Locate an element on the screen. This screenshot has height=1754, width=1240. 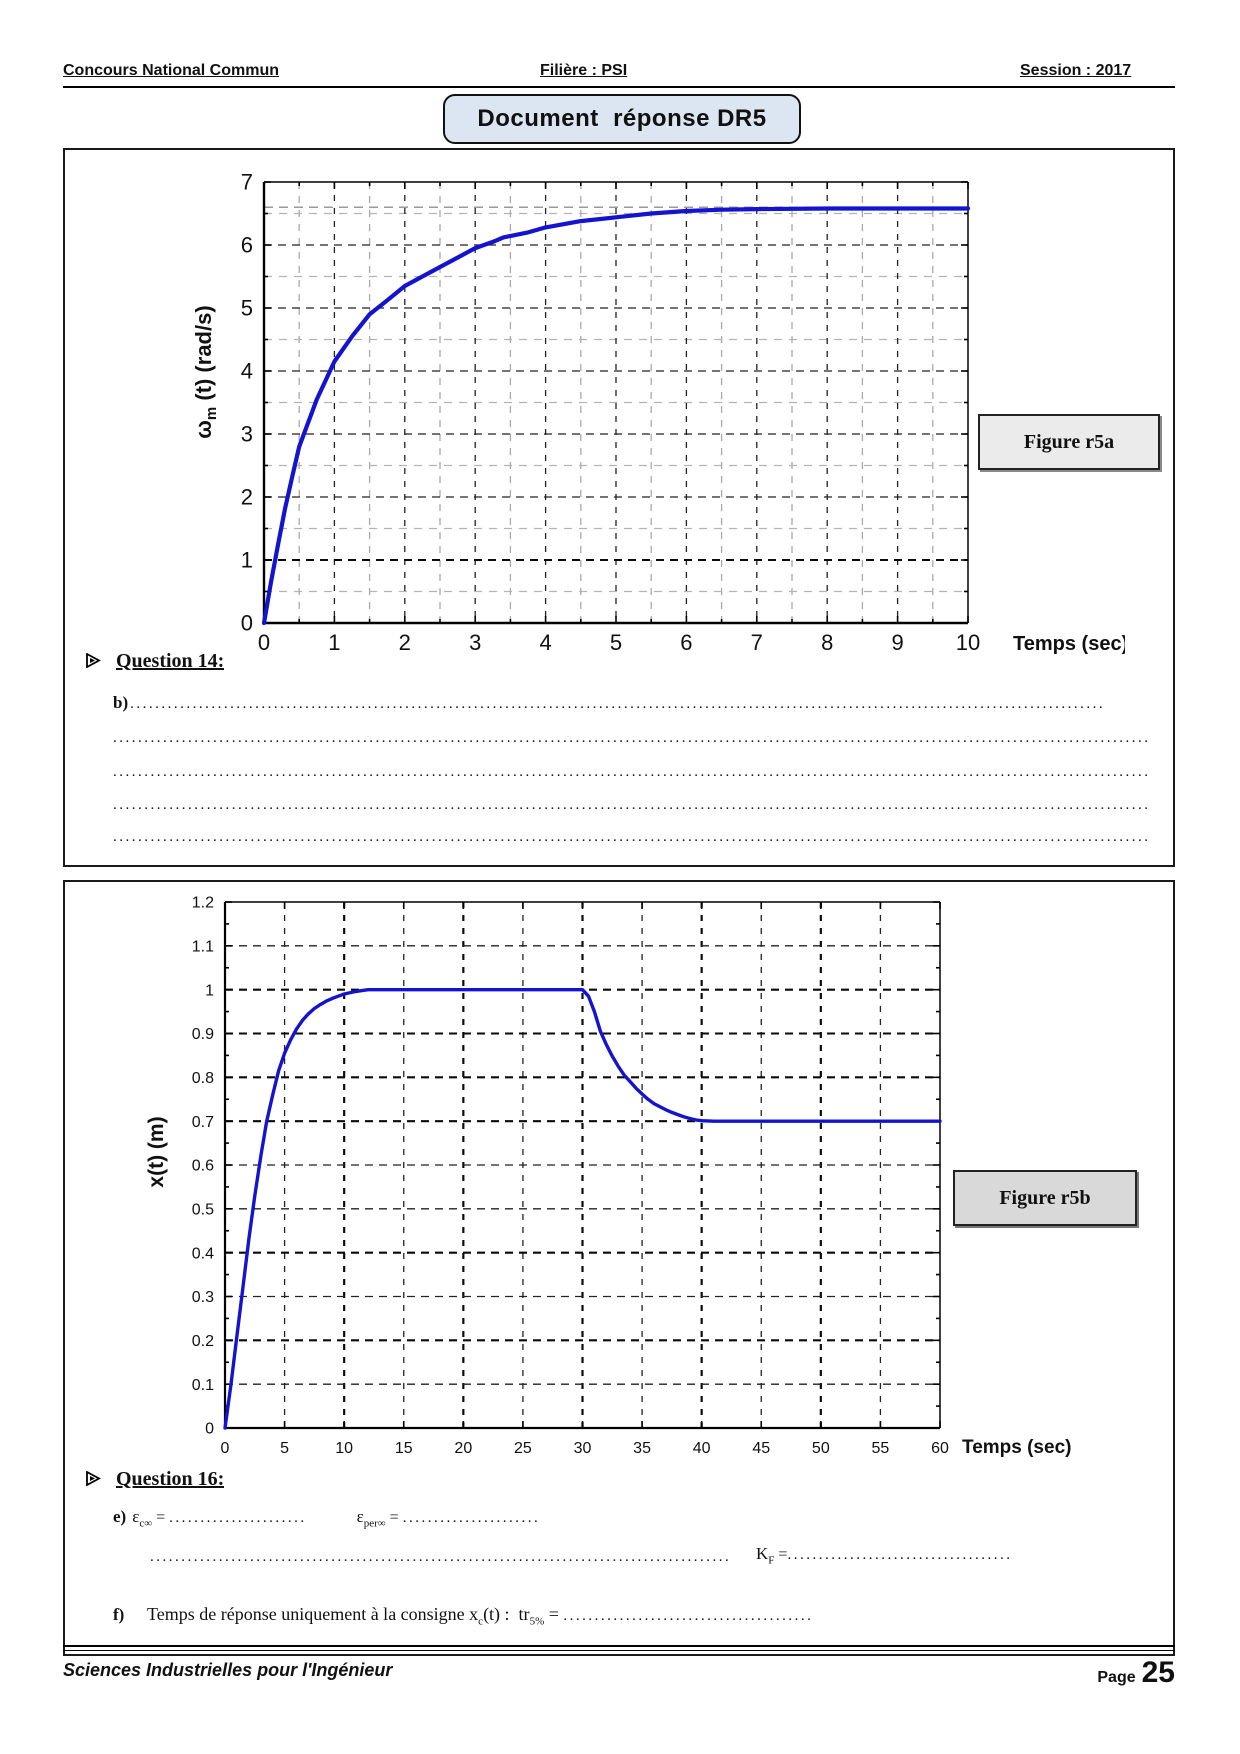
svg-text: 35 is located at coordinates (642, 1448).